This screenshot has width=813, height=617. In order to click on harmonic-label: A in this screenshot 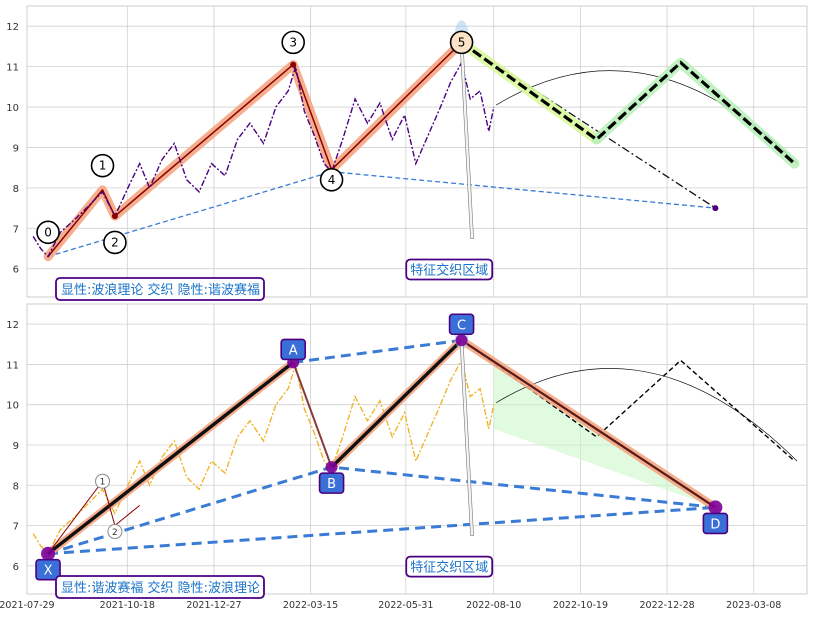, I will do `click(293, 350)`.